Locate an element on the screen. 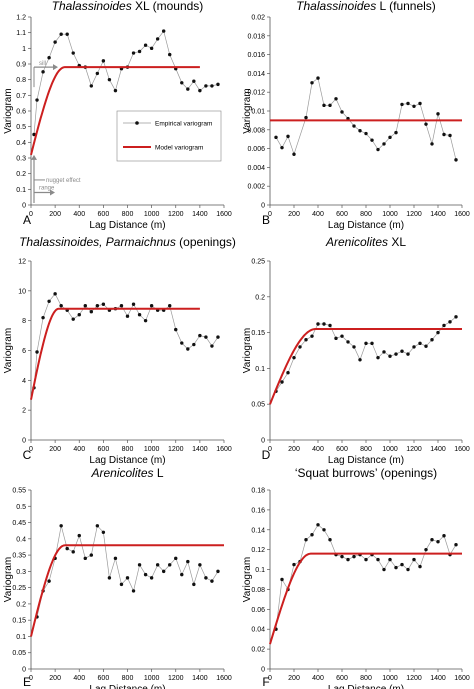 The width and height of the screenshot is (474, 689). y-tick-label: 0.16 is located at coordinates (258, 510).